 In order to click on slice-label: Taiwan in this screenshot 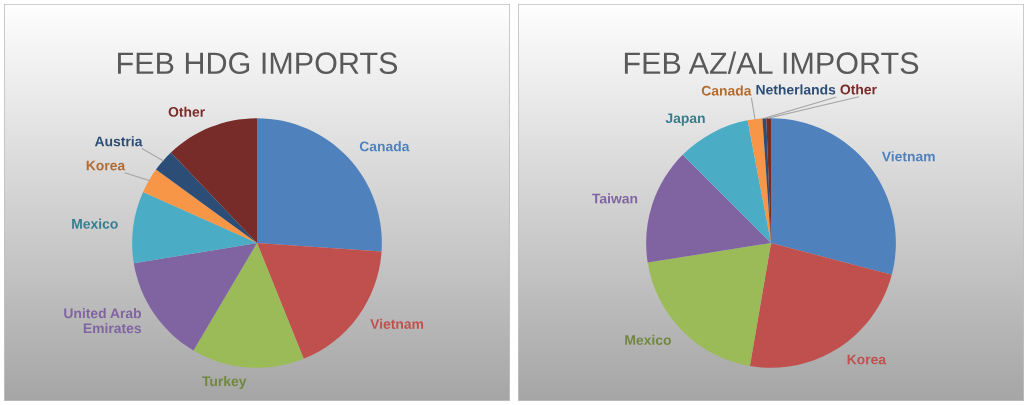, I will do `click(615, 198)`.